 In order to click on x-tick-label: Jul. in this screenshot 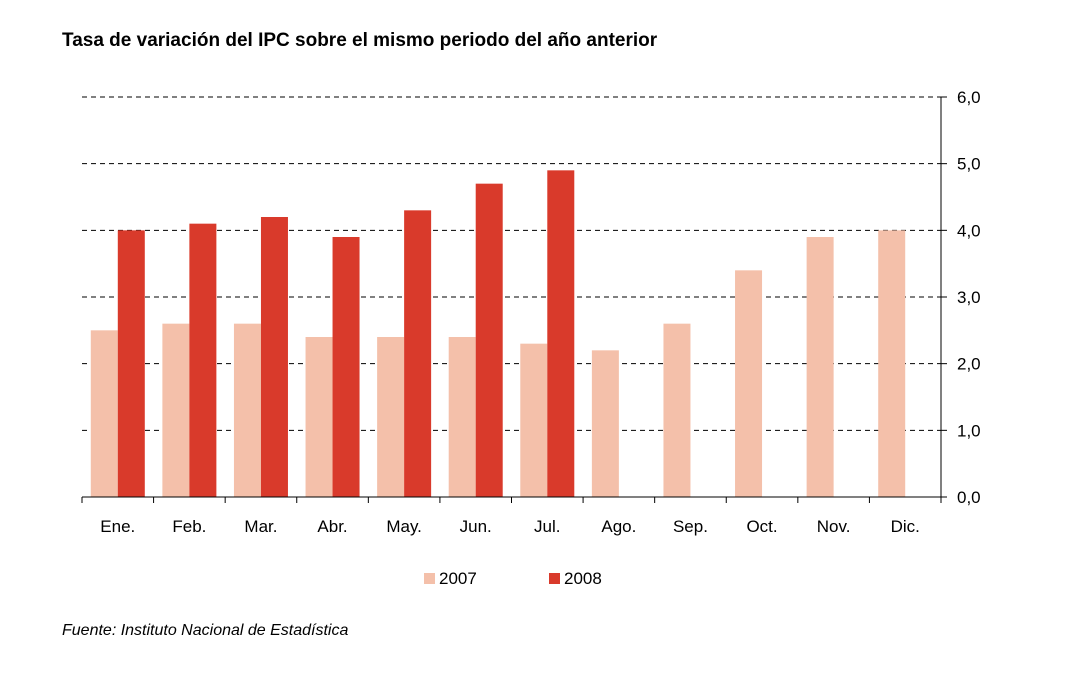, I will do `click(547, 526)`.